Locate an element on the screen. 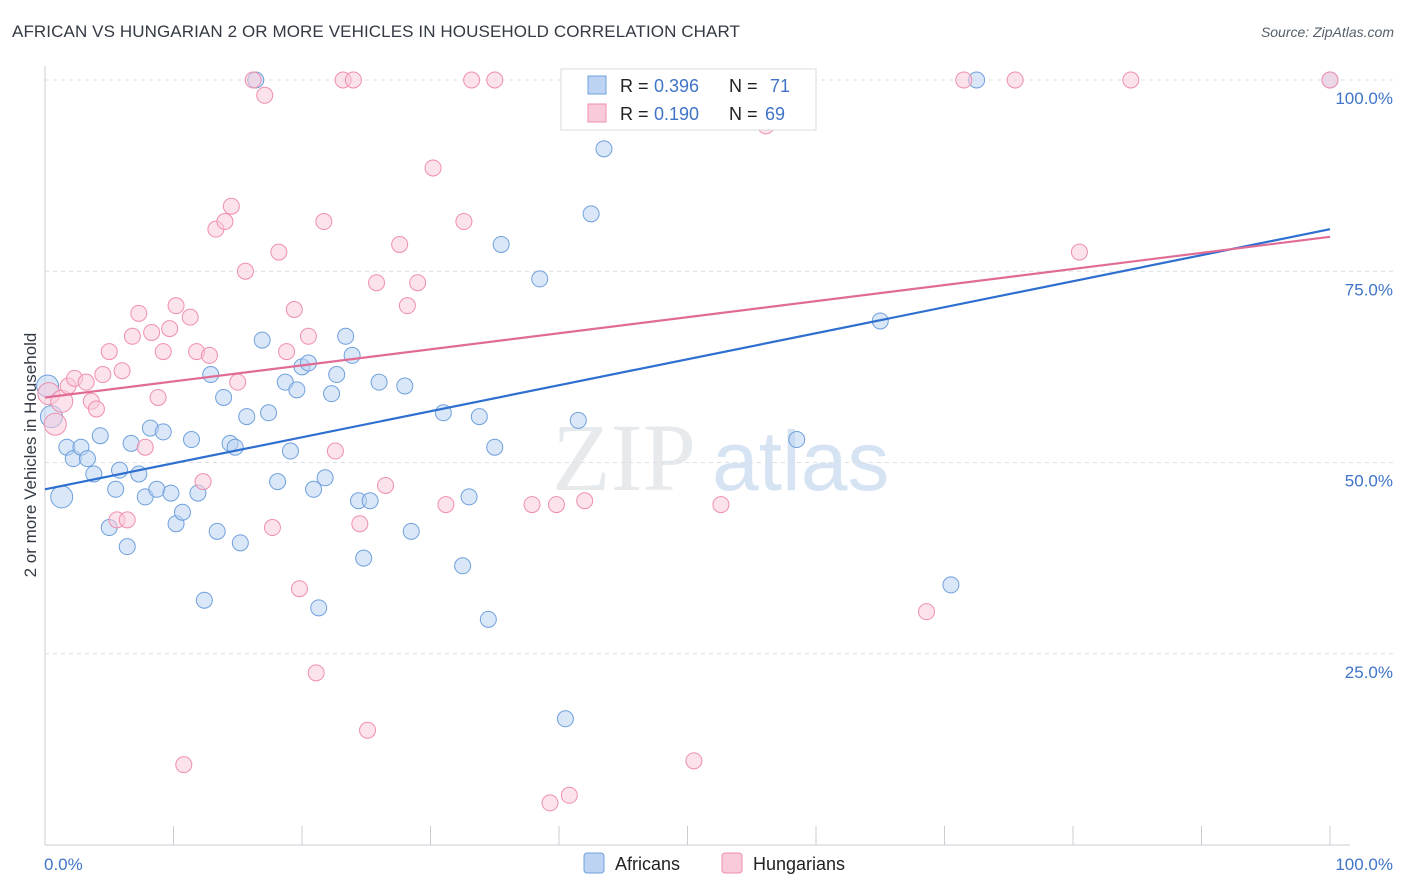 This screenshot has width=1406, height=892. y-tick-labels: 100.0% 75.0% 50.0% 25.0% is located at coordinates (1364, 385).